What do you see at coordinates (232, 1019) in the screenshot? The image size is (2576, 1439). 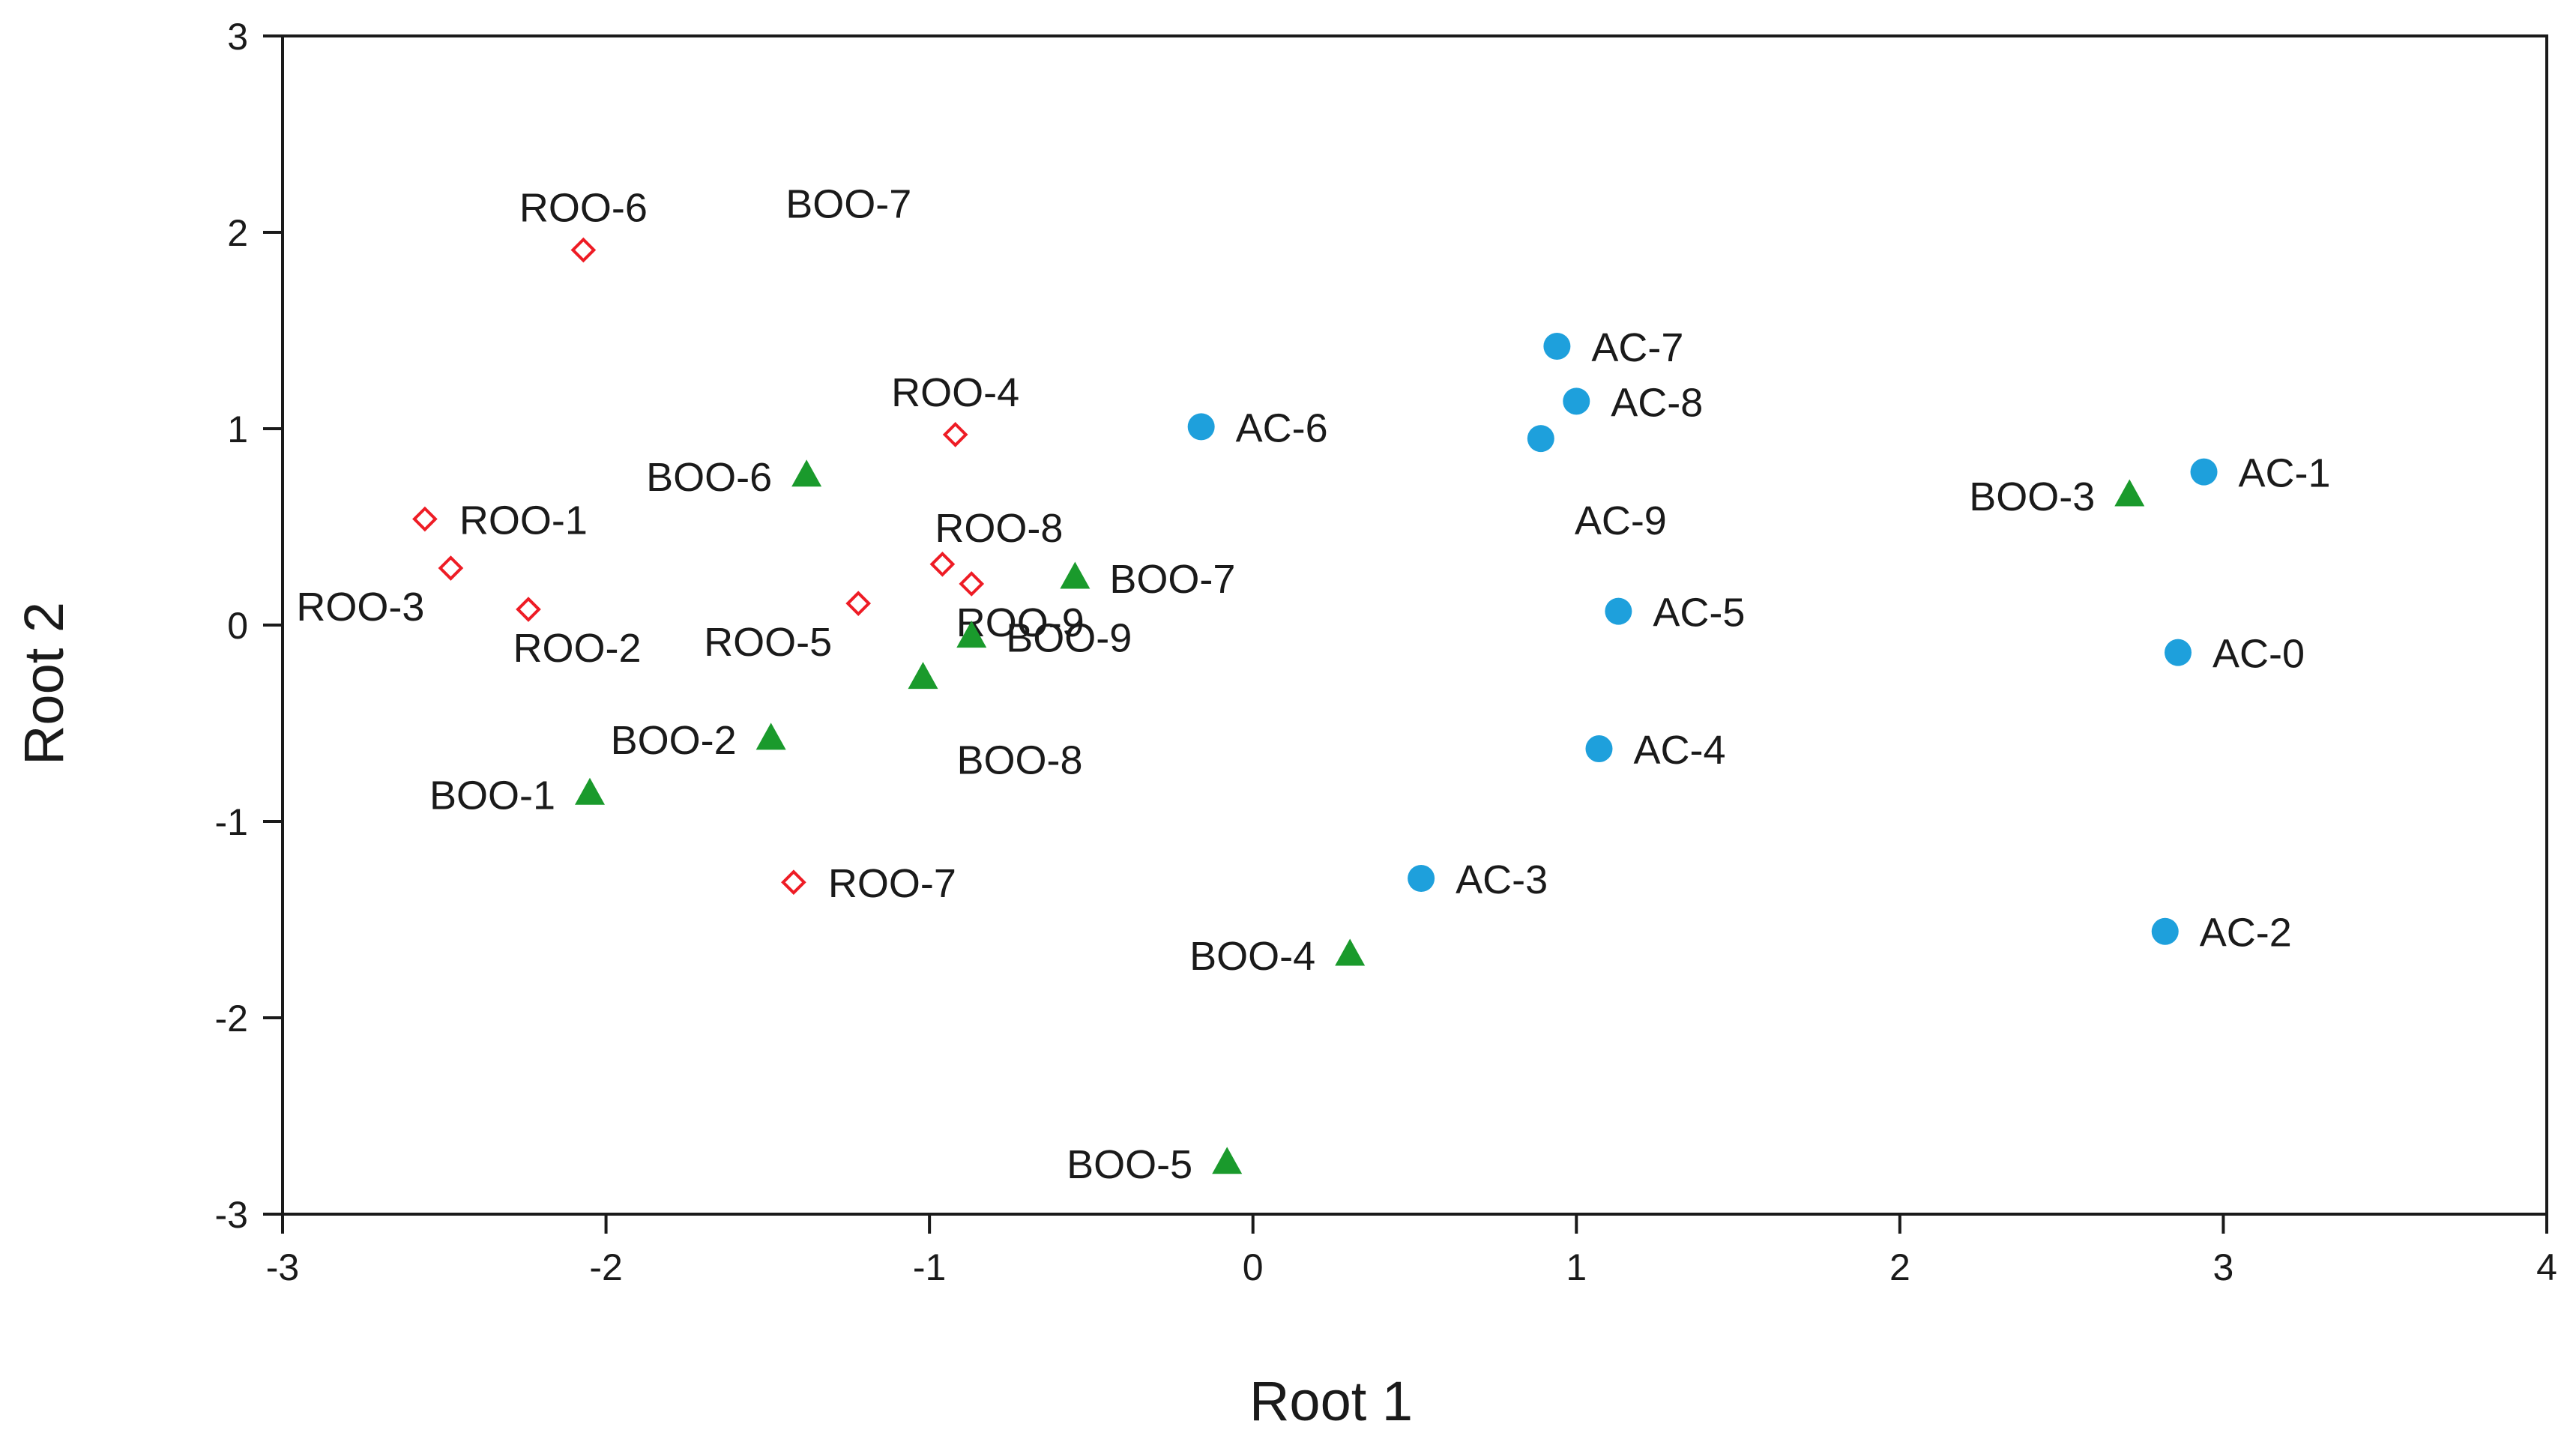 I see `y-tick-label: -2` at bounding box center [232, 1019].